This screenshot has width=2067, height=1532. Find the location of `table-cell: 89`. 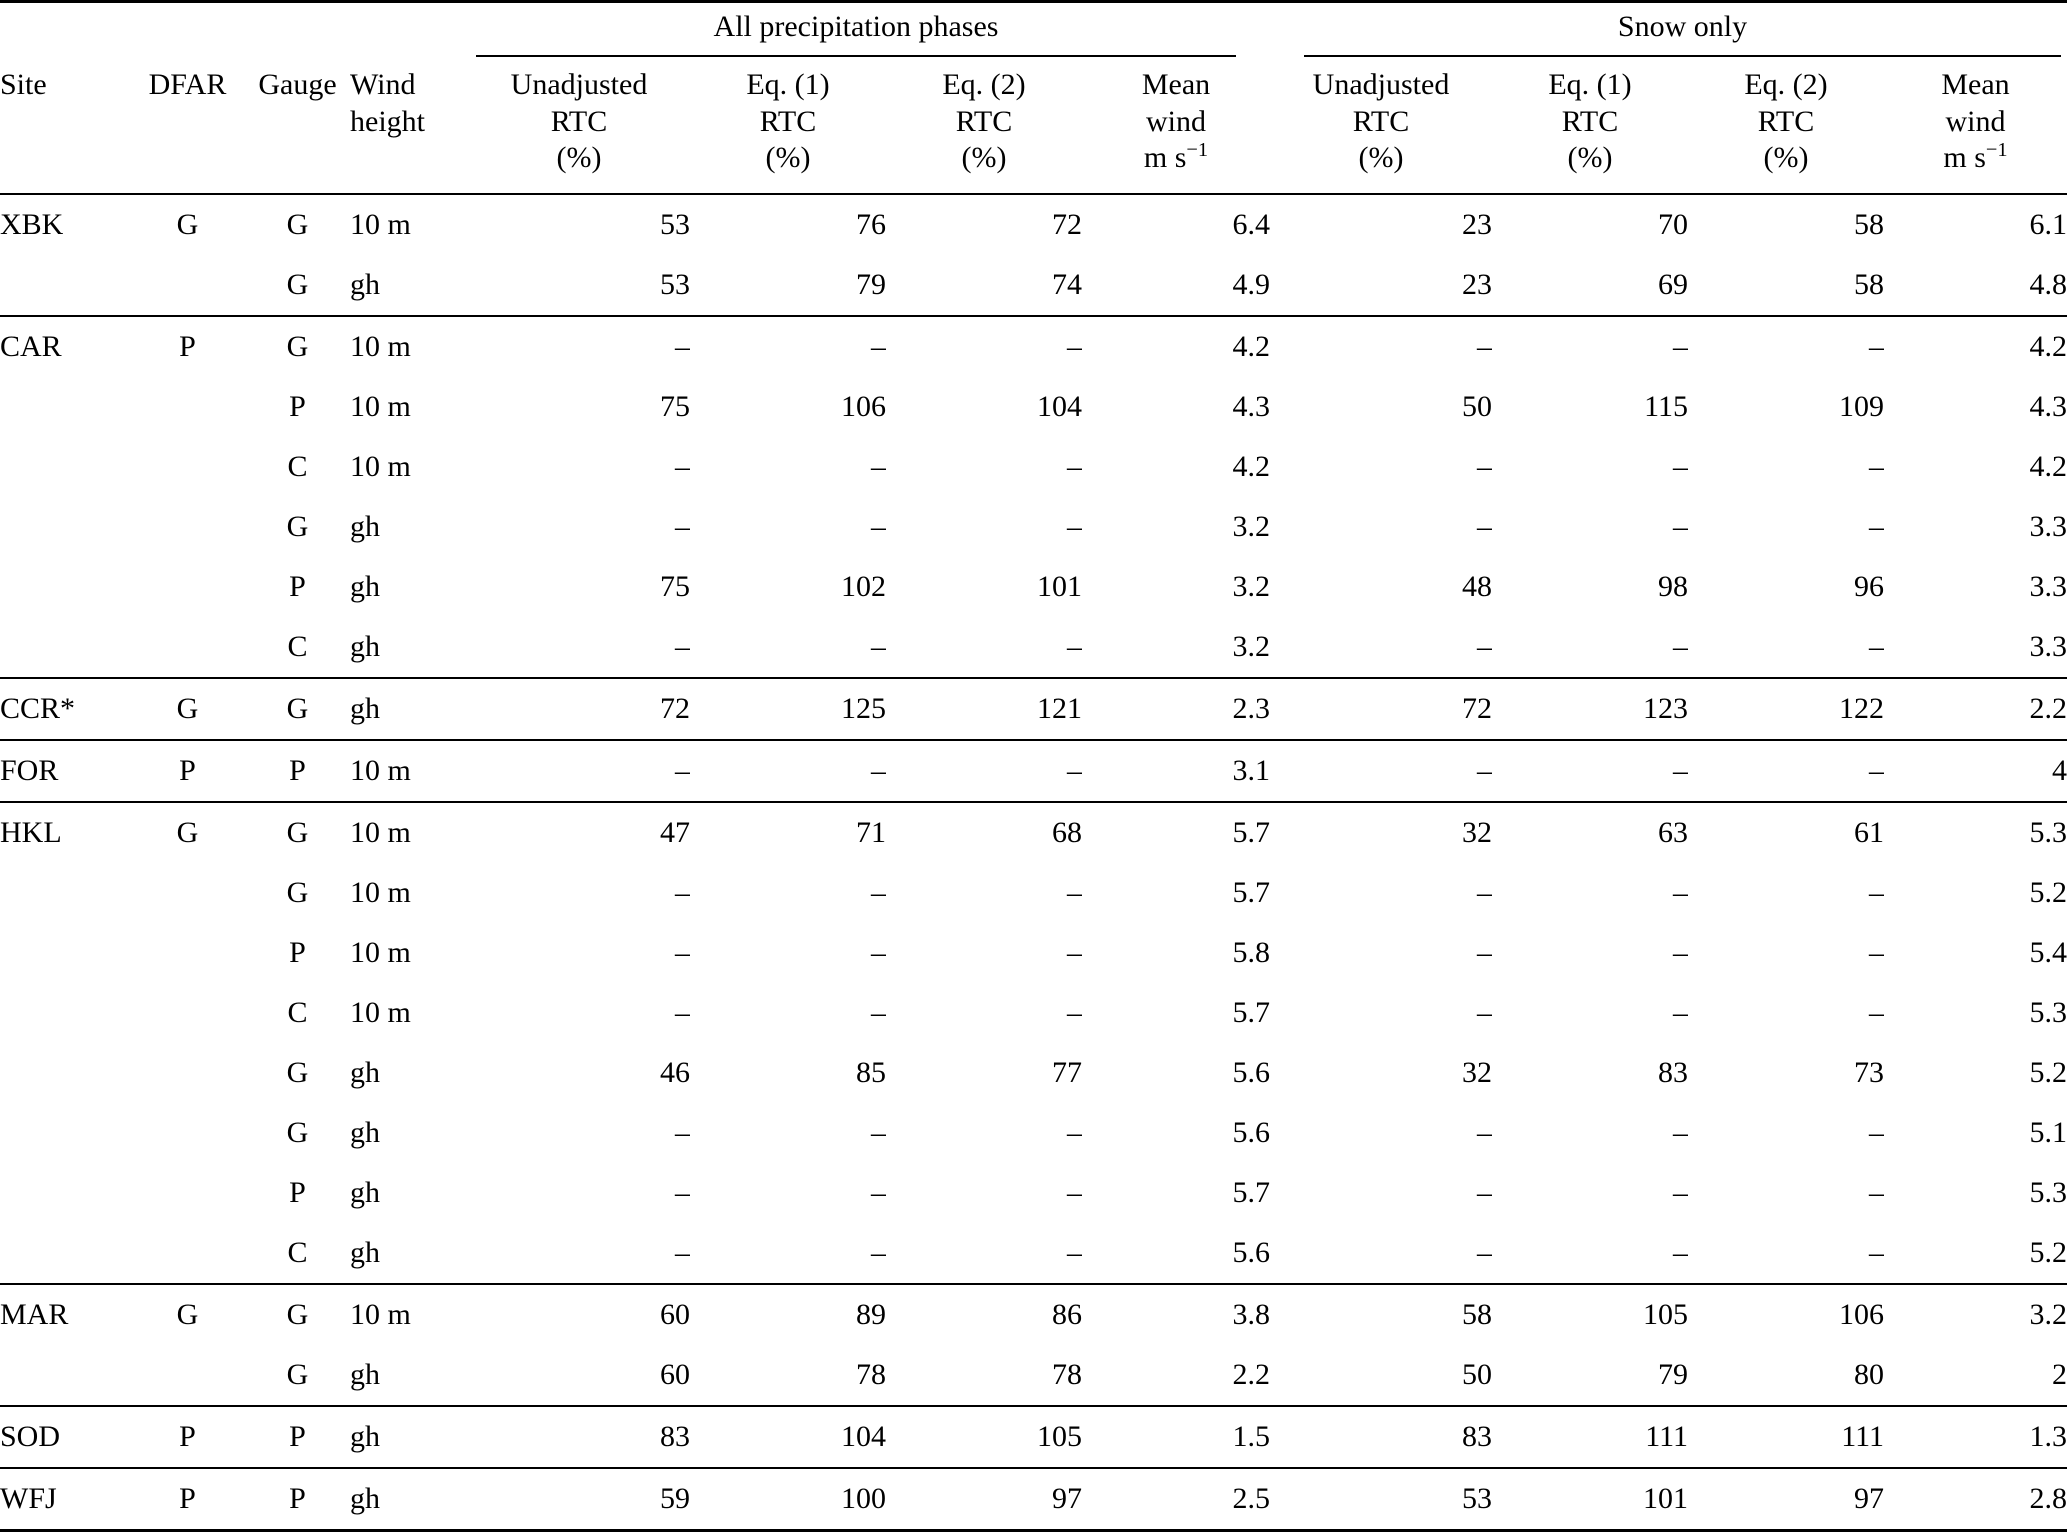

table-cell: 89 is located at coordinates (788, 1313).